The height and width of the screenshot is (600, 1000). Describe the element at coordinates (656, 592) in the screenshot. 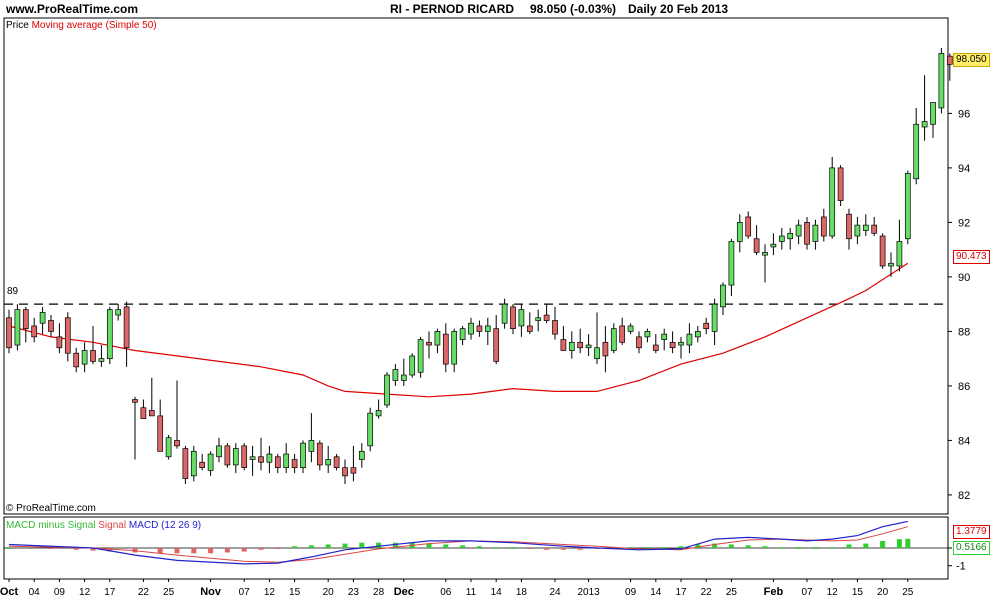

I see `x-tick-label: 14` at that location.